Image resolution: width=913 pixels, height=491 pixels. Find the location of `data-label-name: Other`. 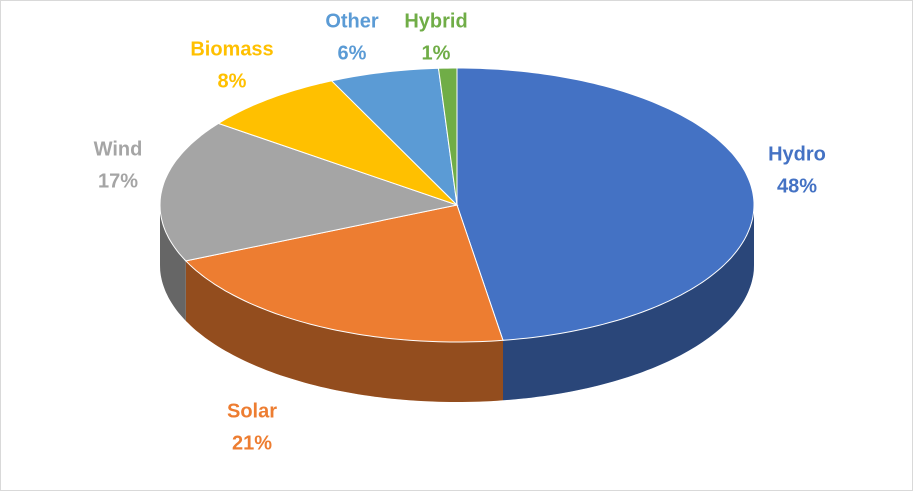

data-label-name: Other is located at coordinates (352, 21).